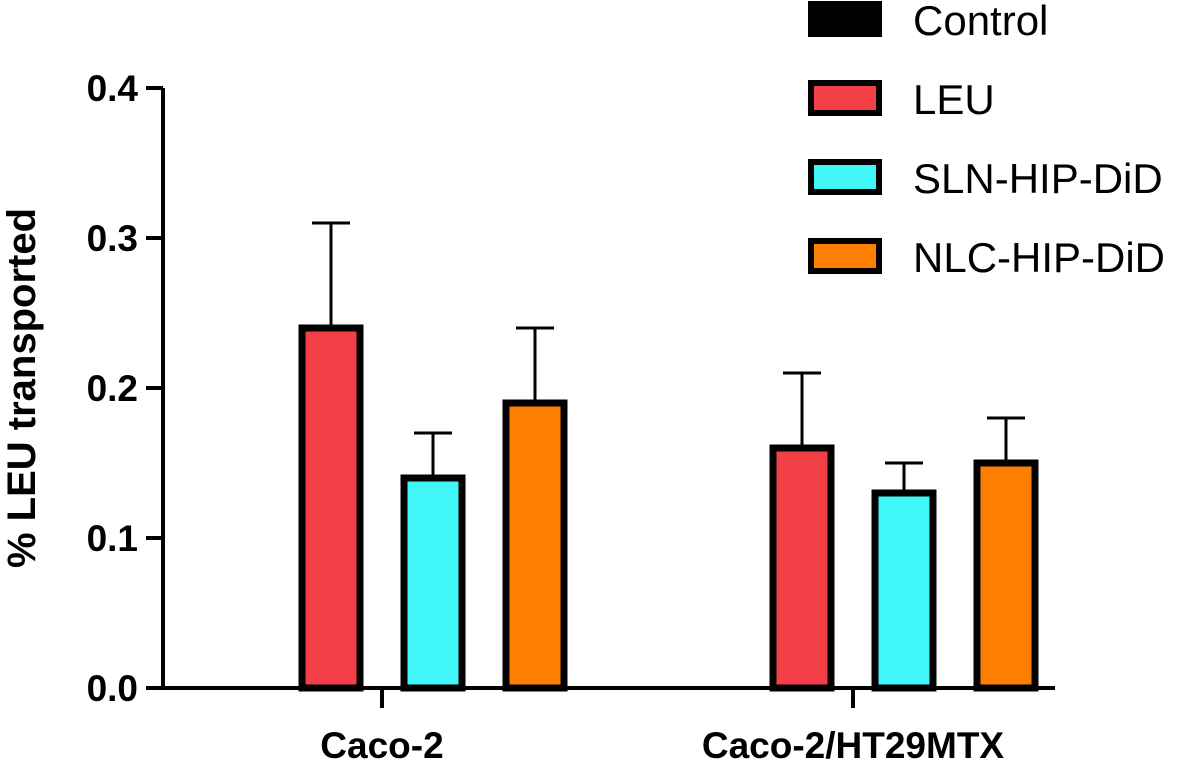  Describe the element at coordinates (845, 256) in the screenshot. I see `legend-swatch-nlc-hip-did` at that location.